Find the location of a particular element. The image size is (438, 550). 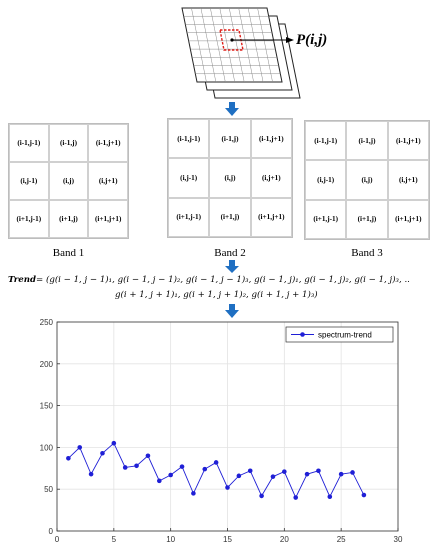

legend-marker is located at coordinates (302, 334).